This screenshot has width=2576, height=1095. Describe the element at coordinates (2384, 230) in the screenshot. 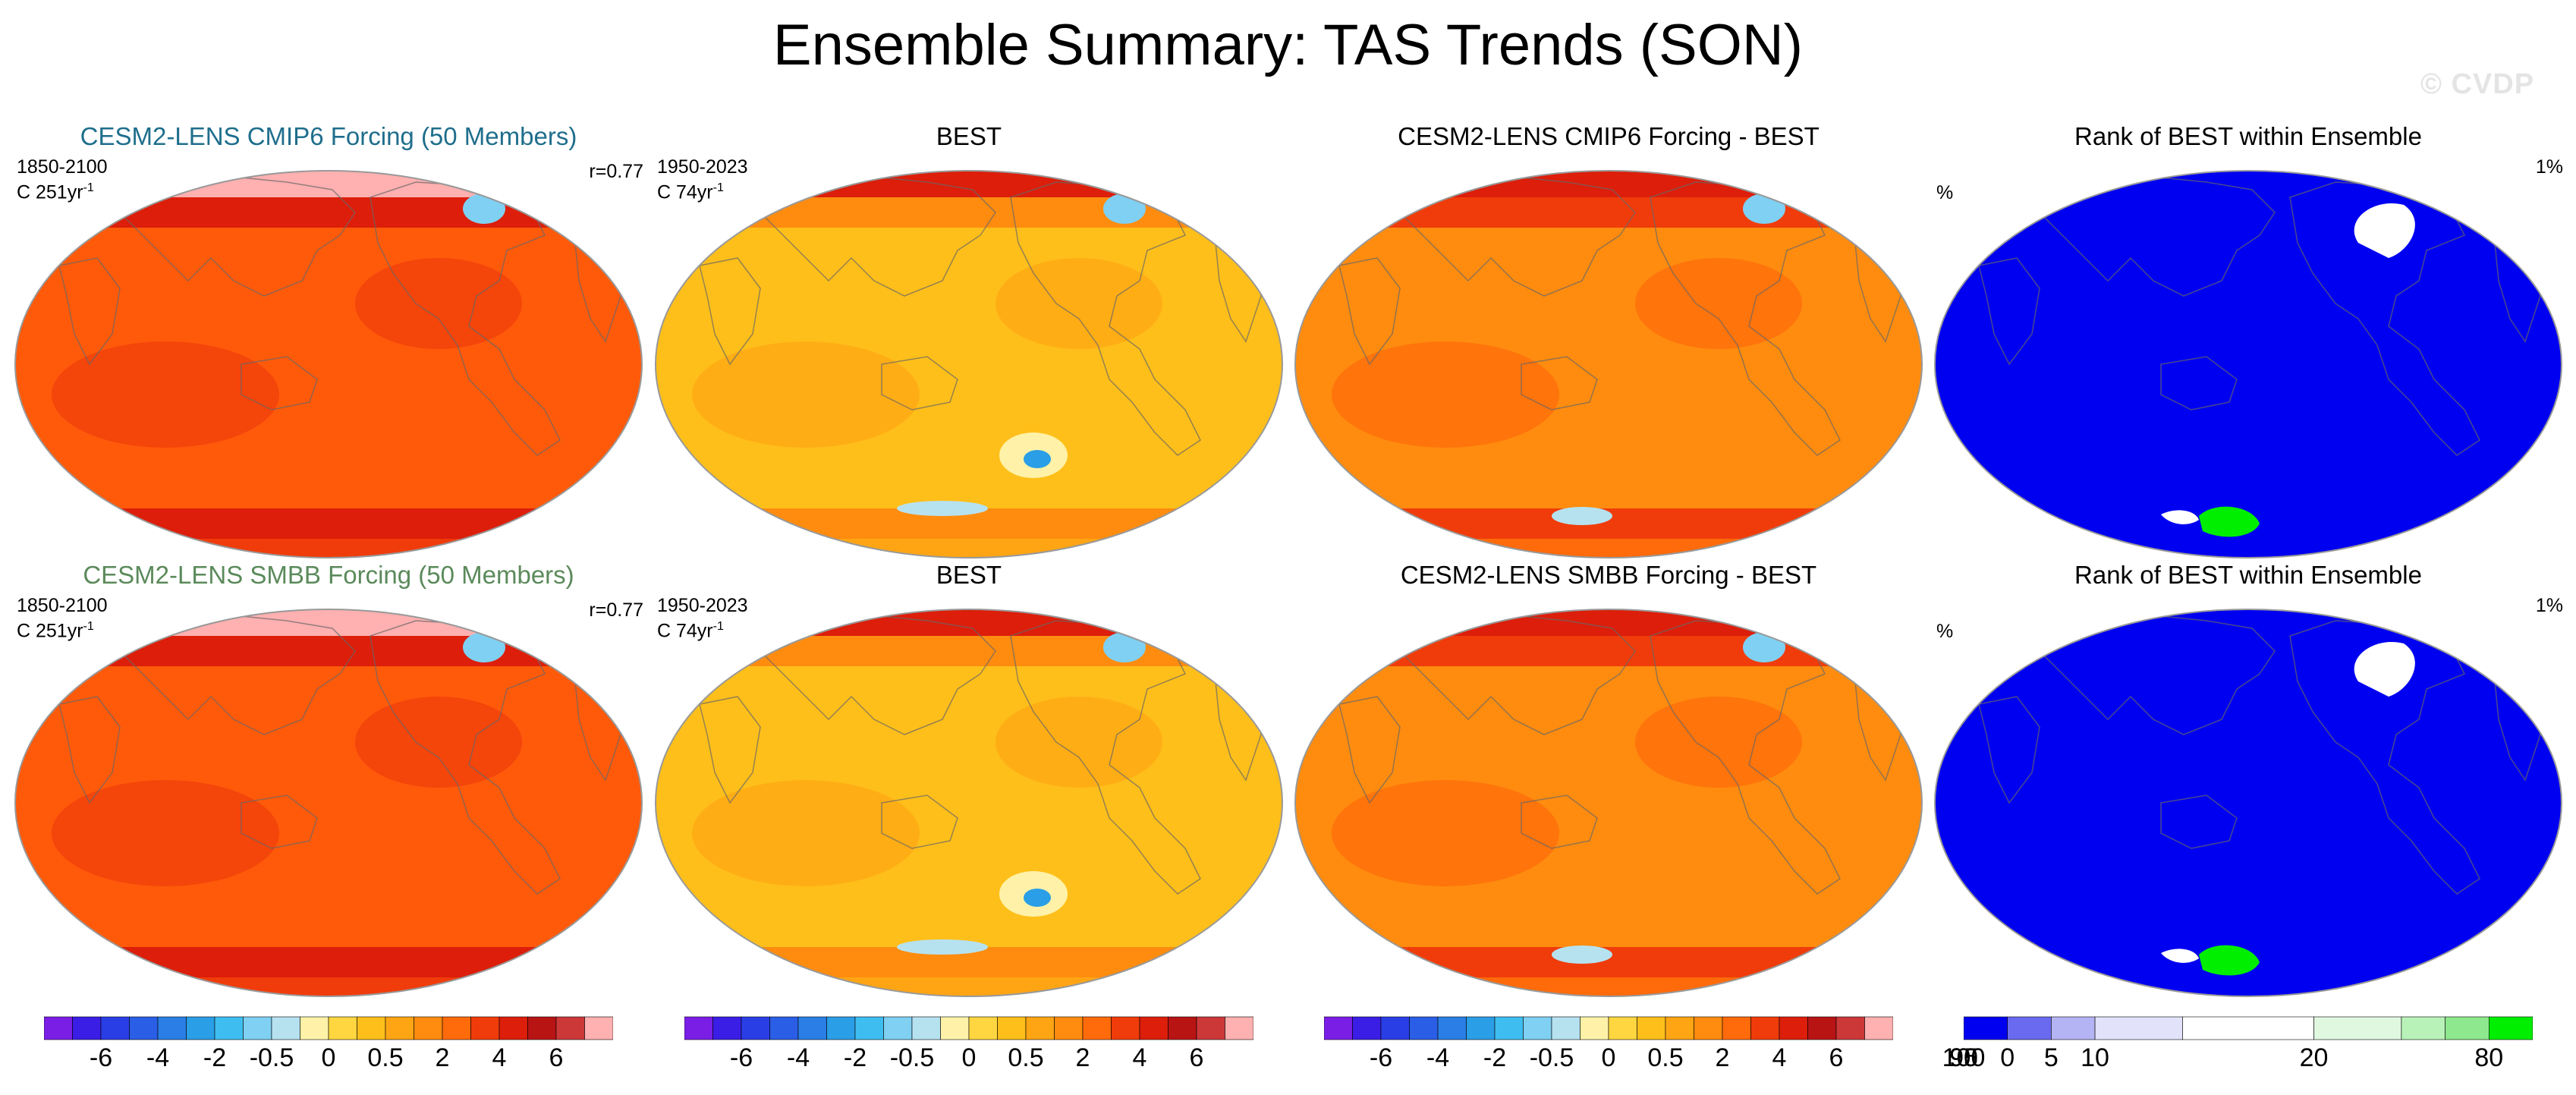

I see `rank-high-region` at that location.